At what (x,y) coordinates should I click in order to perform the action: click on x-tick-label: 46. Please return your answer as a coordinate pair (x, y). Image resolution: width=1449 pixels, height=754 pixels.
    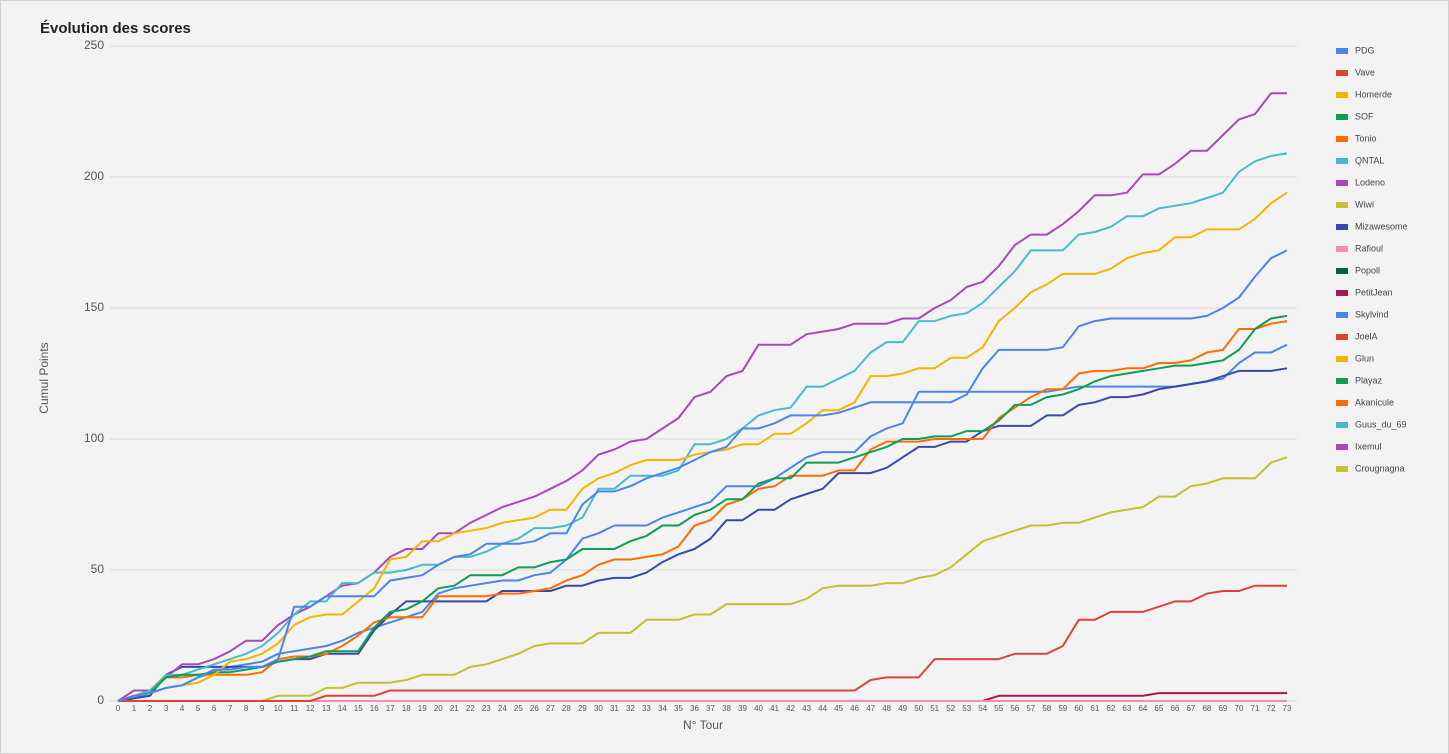
    Looking at the image, I should click on (854, 708).